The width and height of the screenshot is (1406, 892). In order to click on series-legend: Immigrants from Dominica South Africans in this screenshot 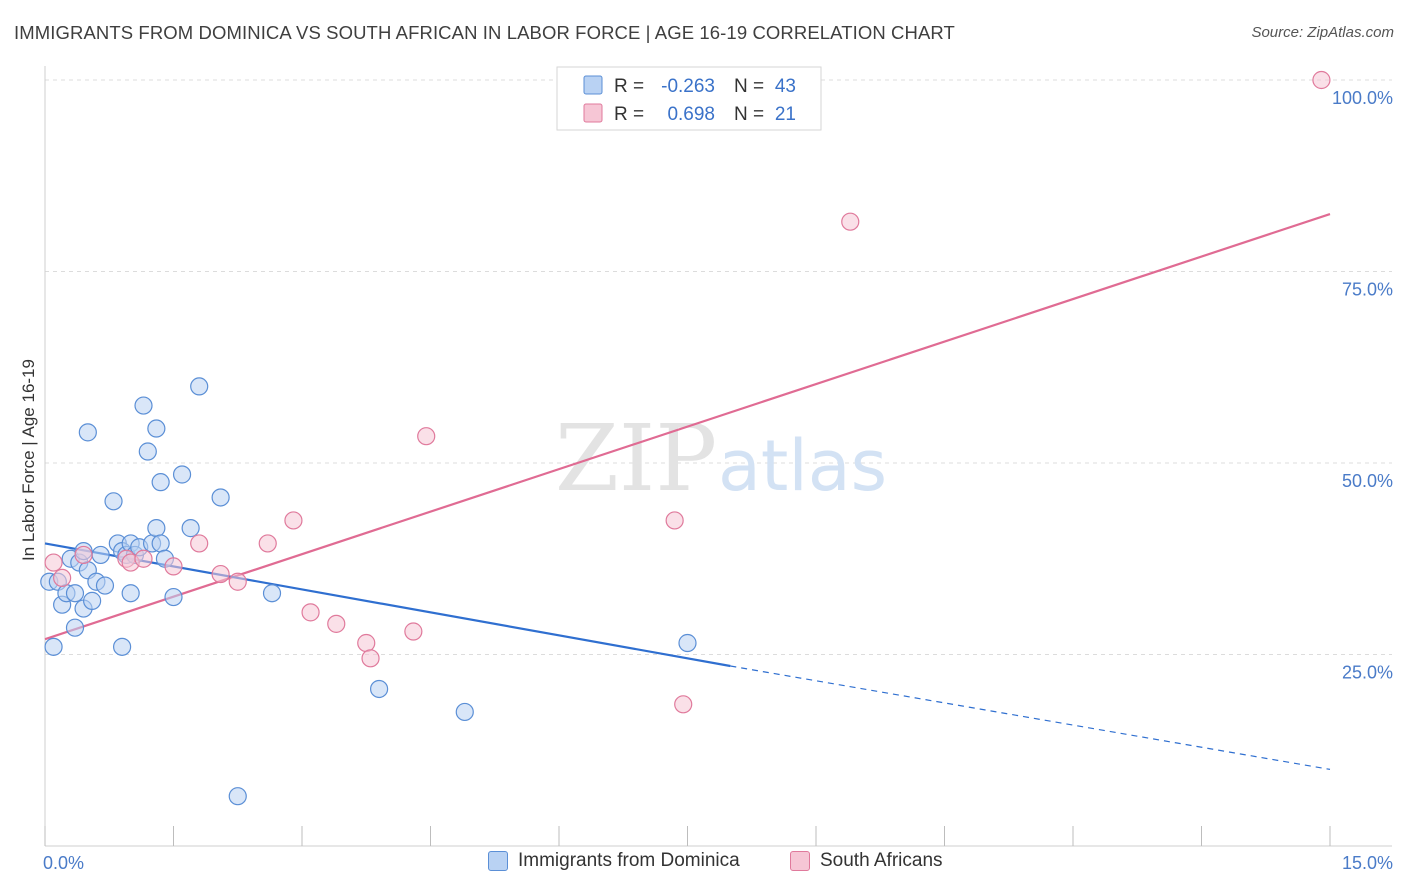, I will do `click(703, 865)`.